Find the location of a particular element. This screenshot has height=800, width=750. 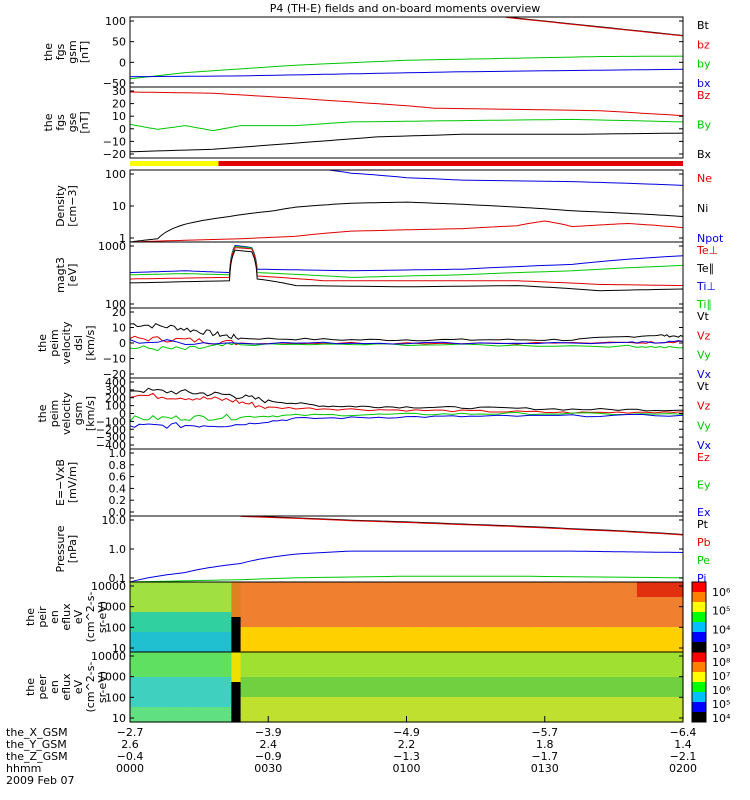

y-tick-label: −20 is located at coordinates (114, 154).